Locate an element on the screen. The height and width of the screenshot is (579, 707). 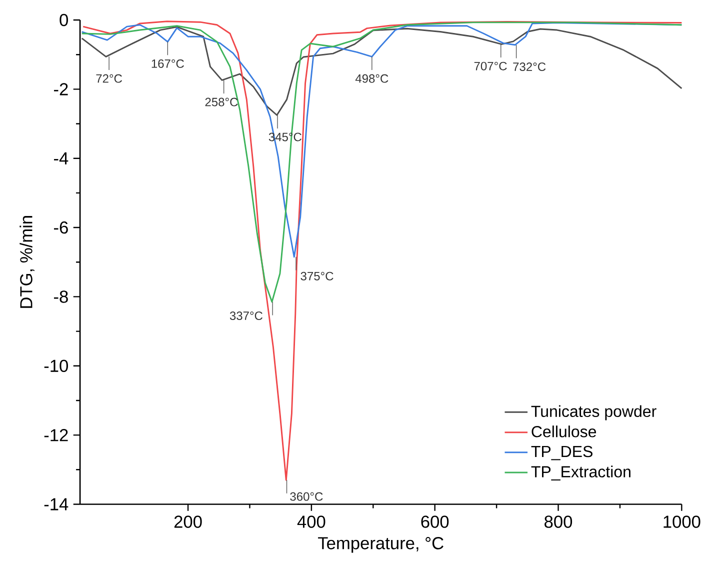
y-tick-label: -8 is located at coordinates (61, 296).